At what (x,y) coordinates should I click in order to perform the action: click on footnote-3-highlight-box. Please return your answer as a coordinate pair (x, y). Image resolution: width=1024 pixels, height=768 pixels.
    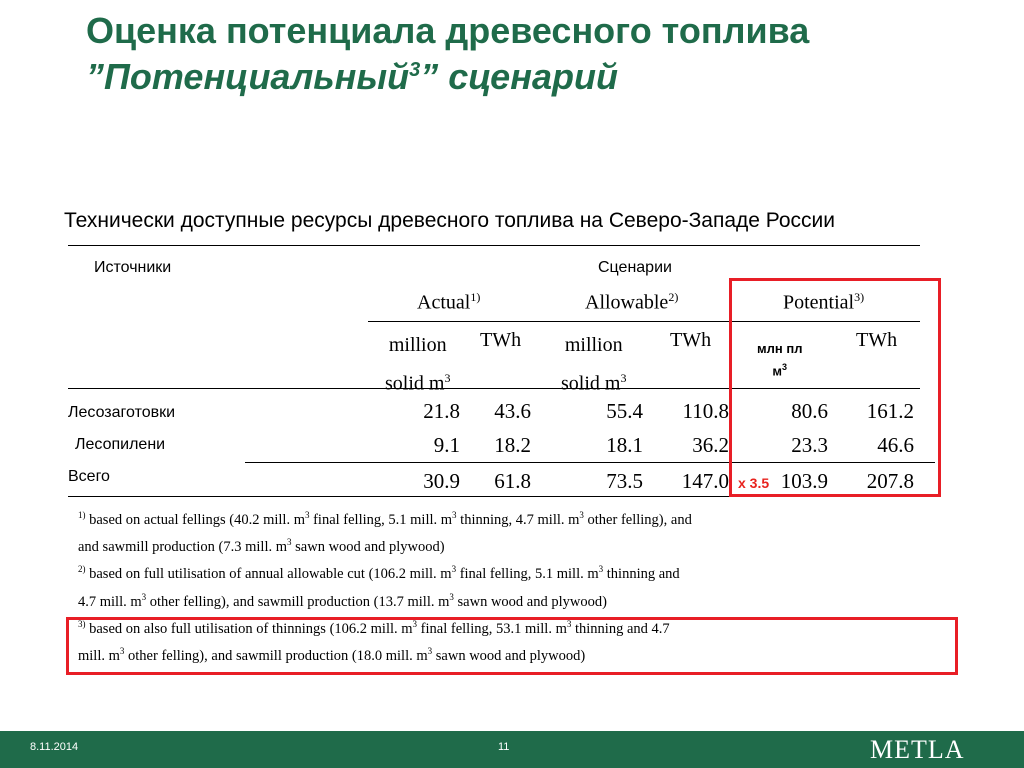
    Looking at the image, I should click on (512, 646).